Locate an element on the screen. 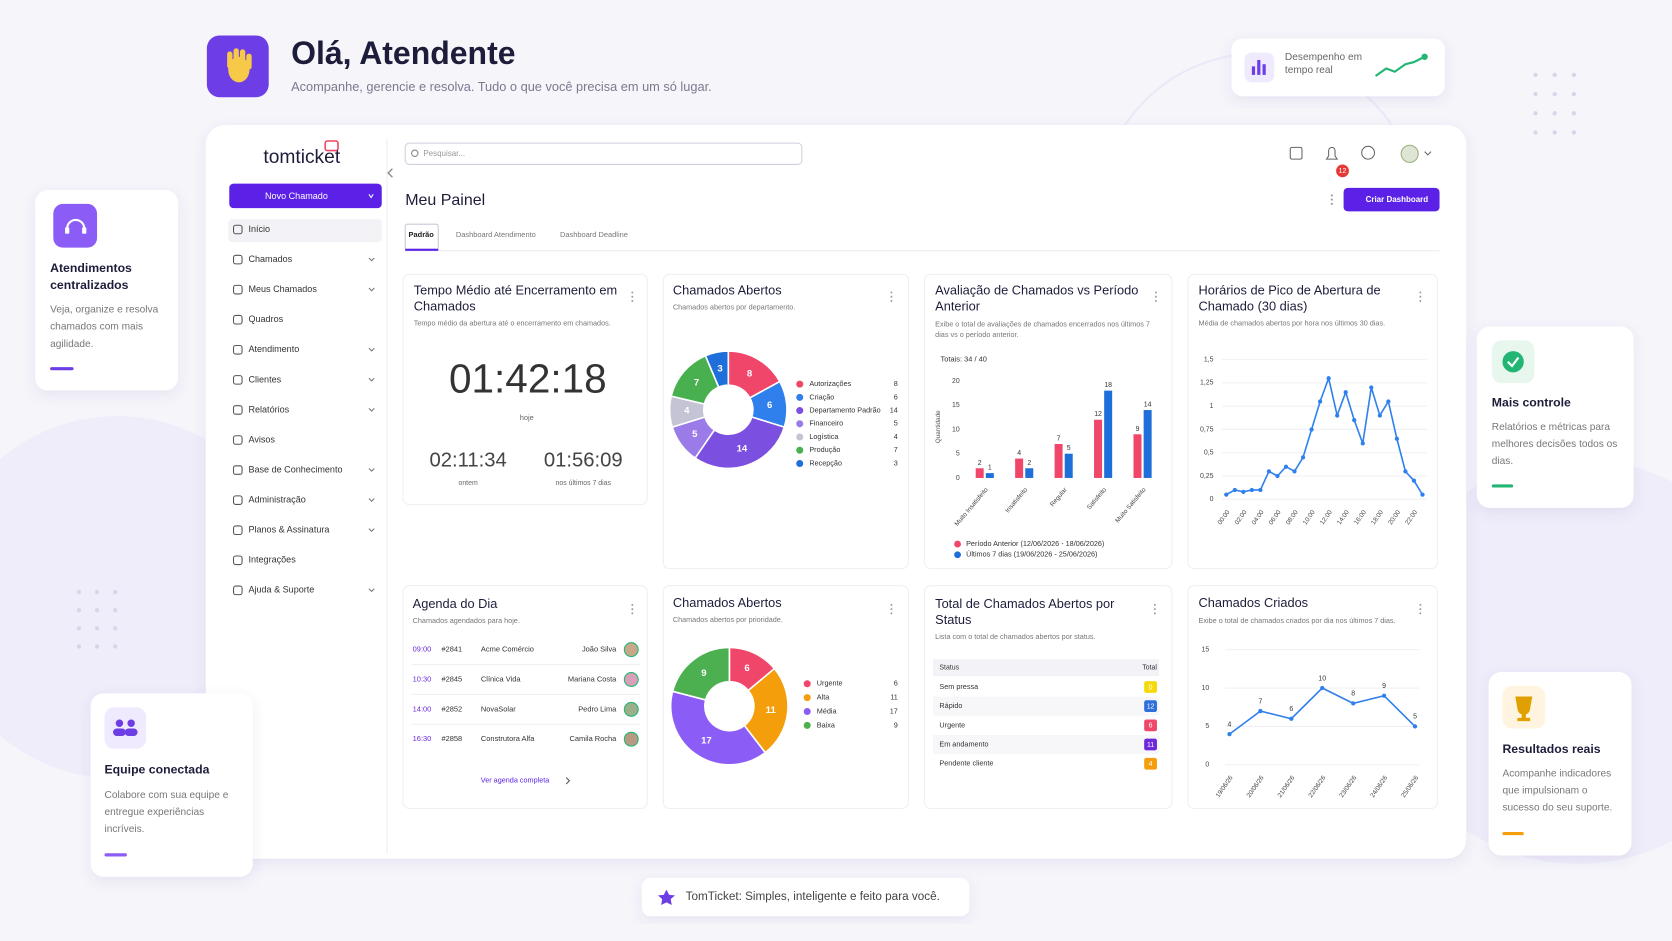  new-ticket-button is located at coordinates (305, 196).